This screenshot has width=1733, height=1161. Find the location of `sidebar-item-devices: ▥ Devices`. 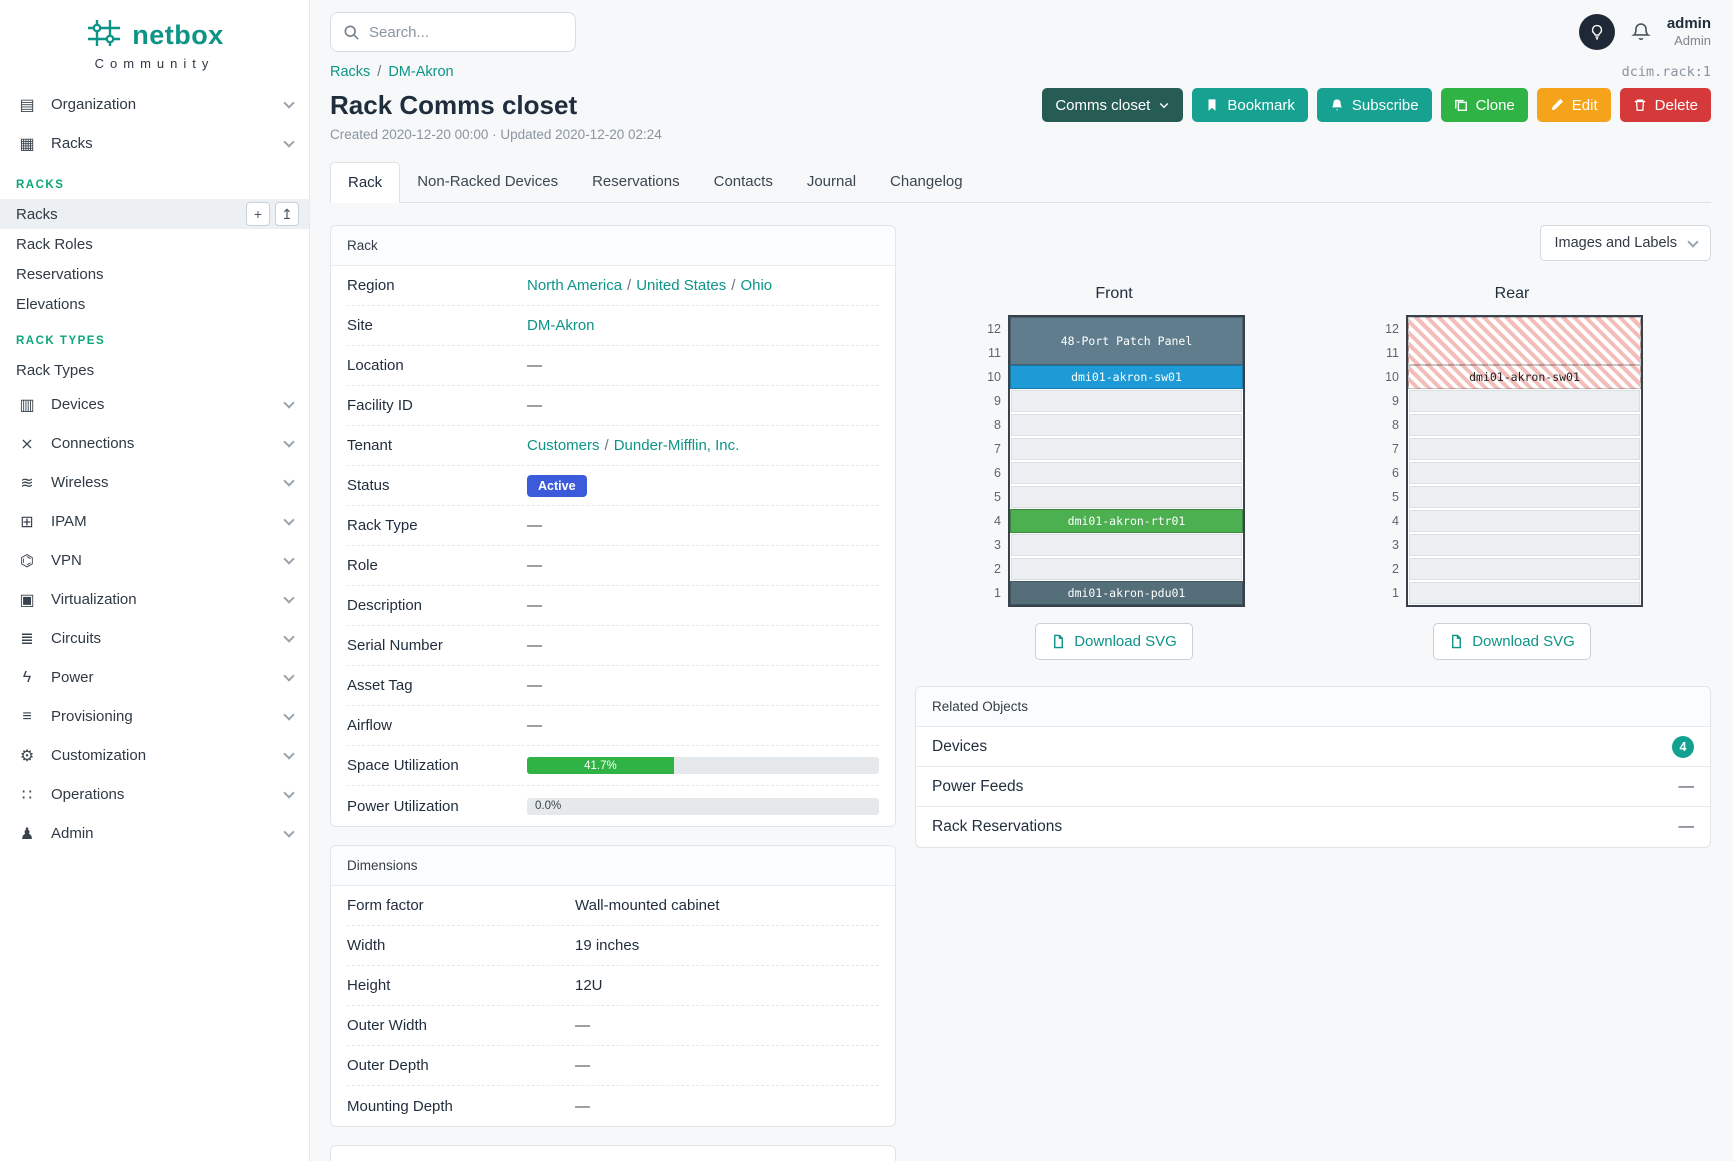

sidebar-item-devices: ▥ Devices is located at coordinates (154, 404).